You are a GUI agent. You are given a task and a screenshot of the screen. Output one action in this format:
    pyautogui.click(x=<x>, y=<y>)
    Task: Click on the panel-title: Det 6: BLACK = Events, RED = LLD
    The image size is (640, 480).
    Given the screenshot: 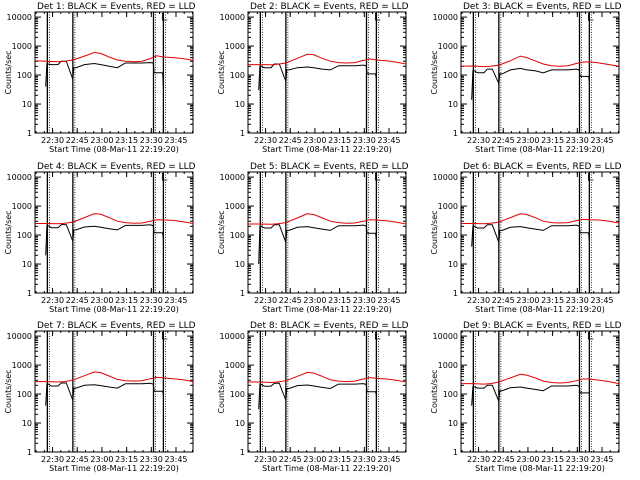 What is the action you would take?
    pyautogui.click(x=542, y=167)
    